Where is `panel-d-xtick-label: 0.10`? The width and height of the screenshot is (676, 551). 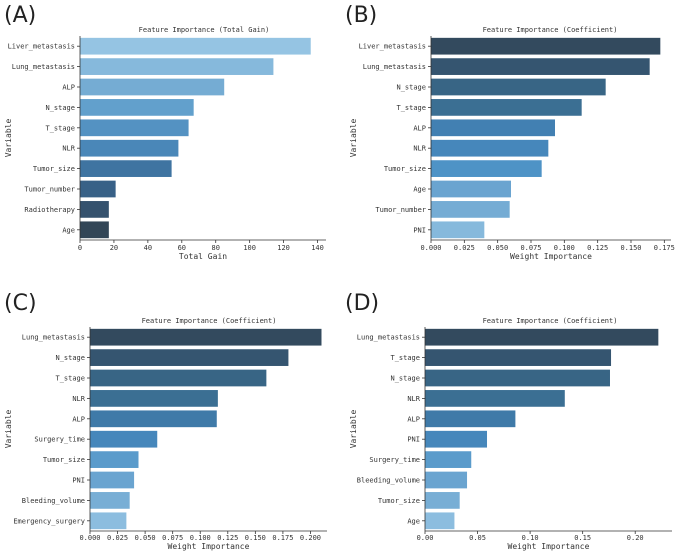
panel-d-xtick-label: 0.10 is located at coordinates (530, 538).